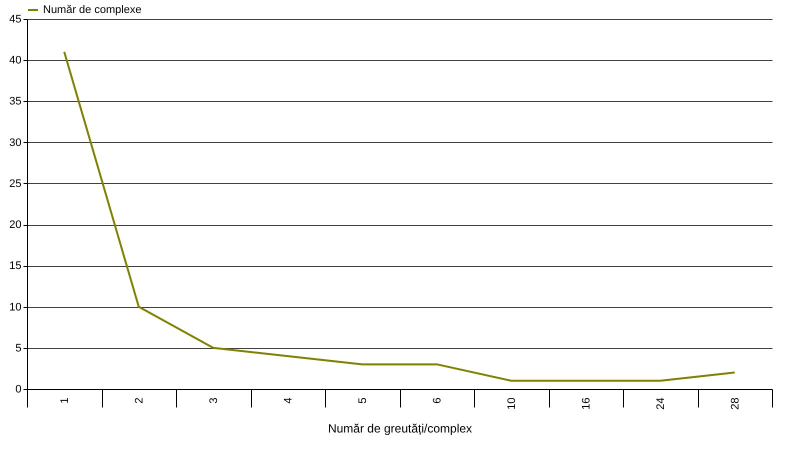 The width and height of the screenshot is (791, 471). Describe the element at coordinates (15, 60) in the screenshot. I see `y-tick-label: 40` at that location.